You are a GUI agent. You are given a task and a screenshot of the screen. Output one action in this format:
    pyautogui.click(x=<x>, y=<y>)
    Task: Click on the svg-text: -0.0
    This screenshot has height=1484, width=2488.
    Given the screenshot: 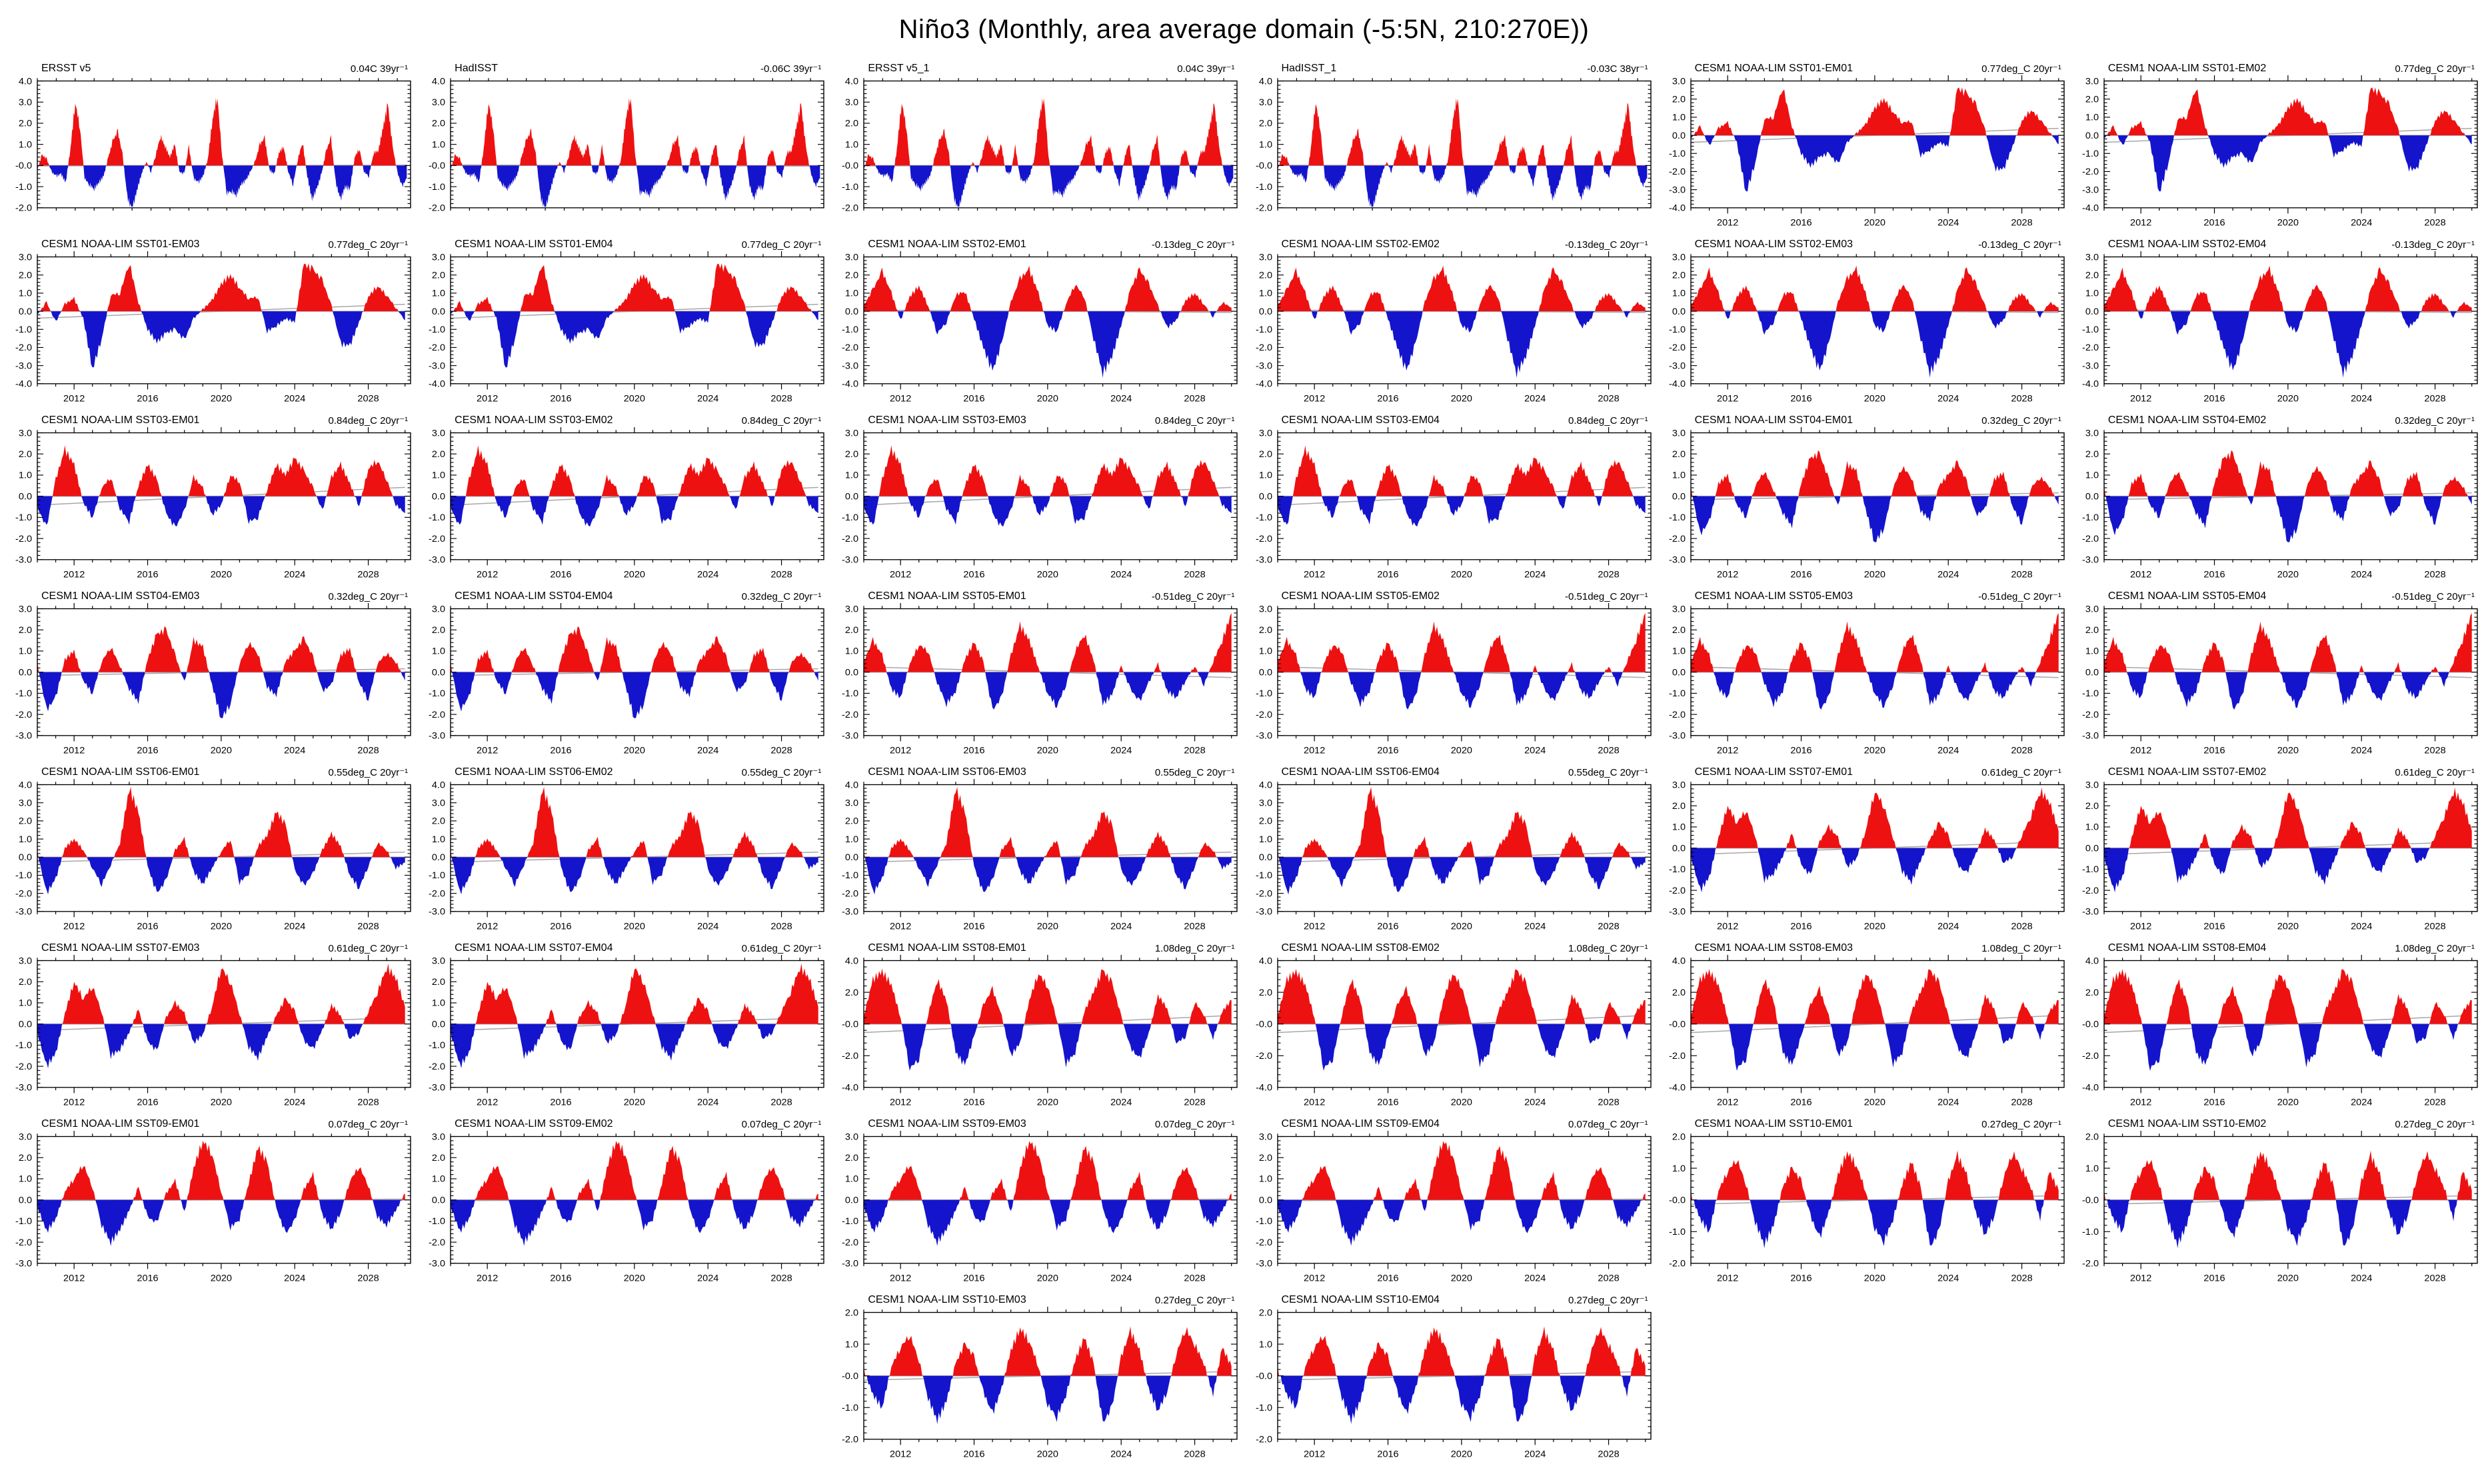 What is the action you would take?
    pyautogui.click(x=1677, y=1024)
    